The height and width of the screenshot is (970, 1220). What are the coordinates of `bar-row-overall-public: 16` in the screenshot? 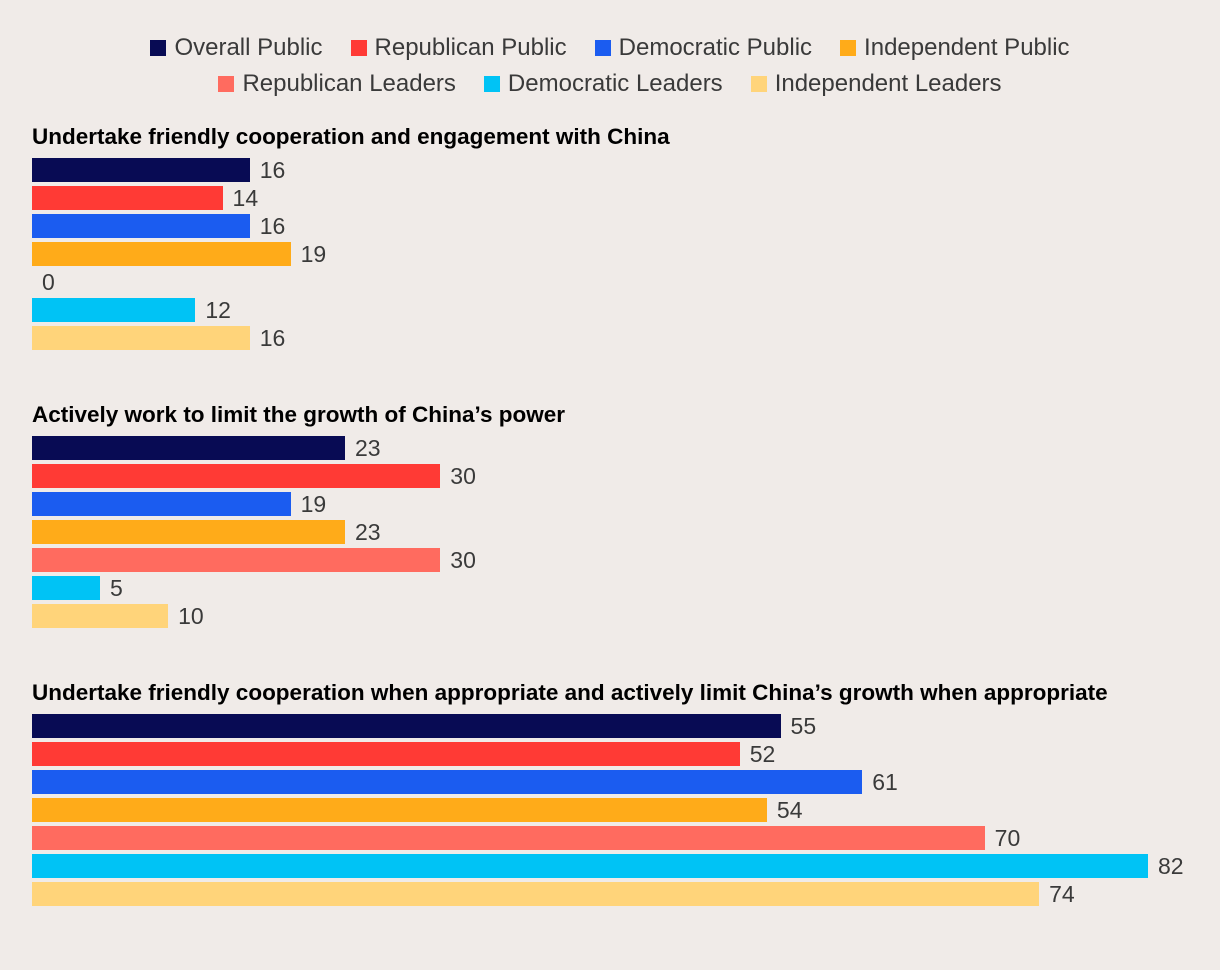 It's located at (617, 170).